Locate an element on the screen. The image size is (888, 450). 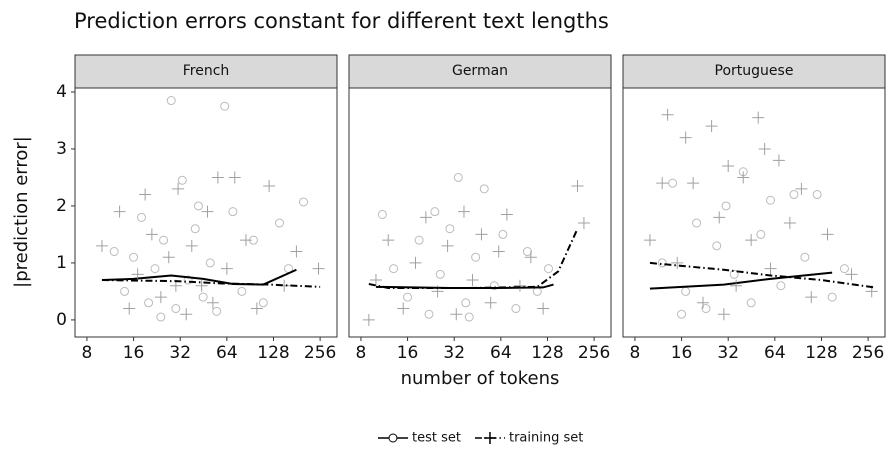
y-tick-label: 4 is located at coordinates (61, 92).